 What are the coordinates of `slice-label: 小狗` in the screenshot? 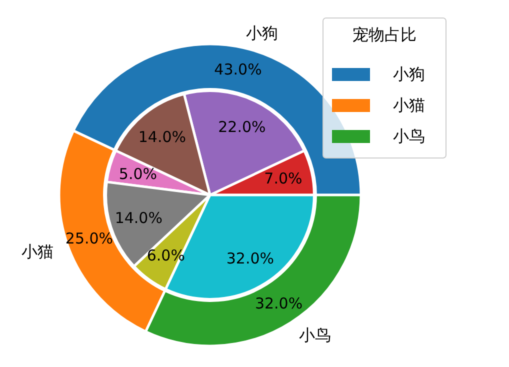 It's located at (262, 32).